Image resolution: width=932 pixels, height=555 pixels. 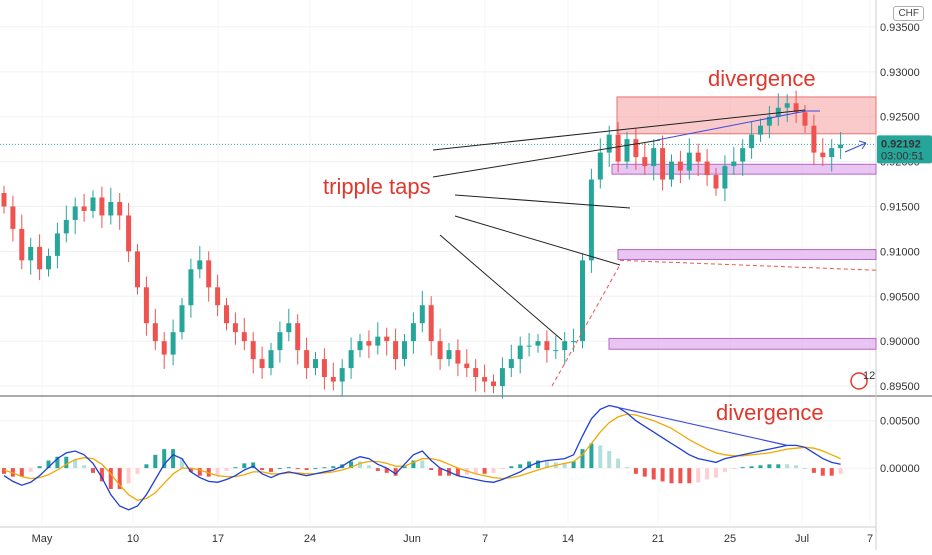 I want to click on macd-axis-tick-label: 0.00000, so click(x=900, y=469).